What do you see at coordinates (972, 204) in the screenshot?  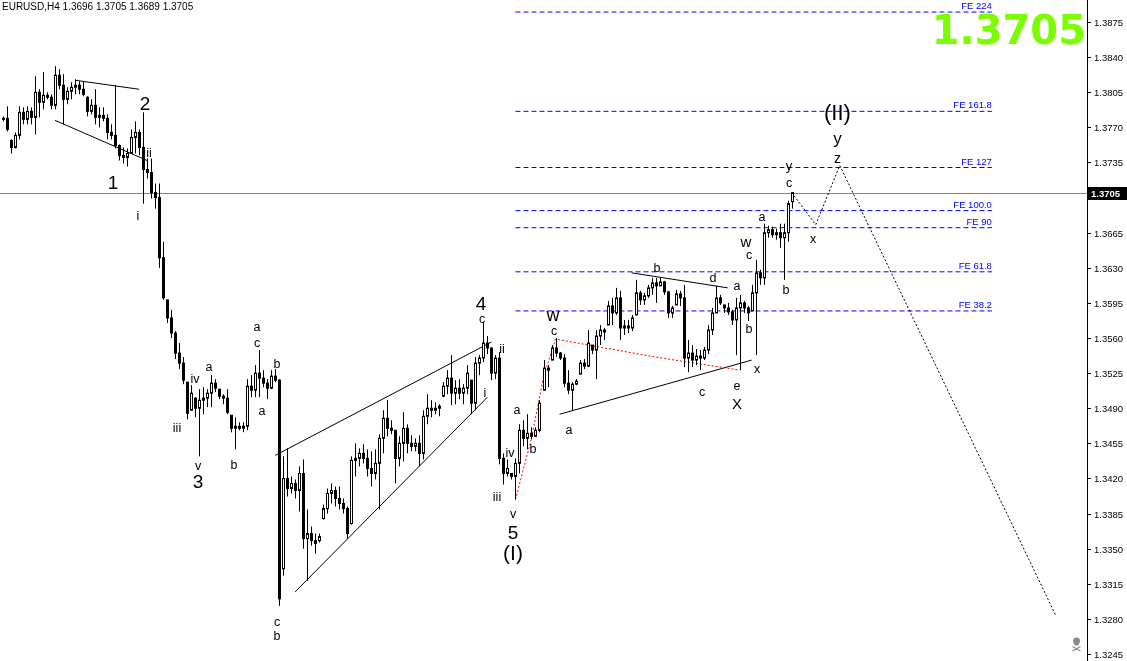 I see `series-label: FE 100.0` at bounding box center [972, 204].